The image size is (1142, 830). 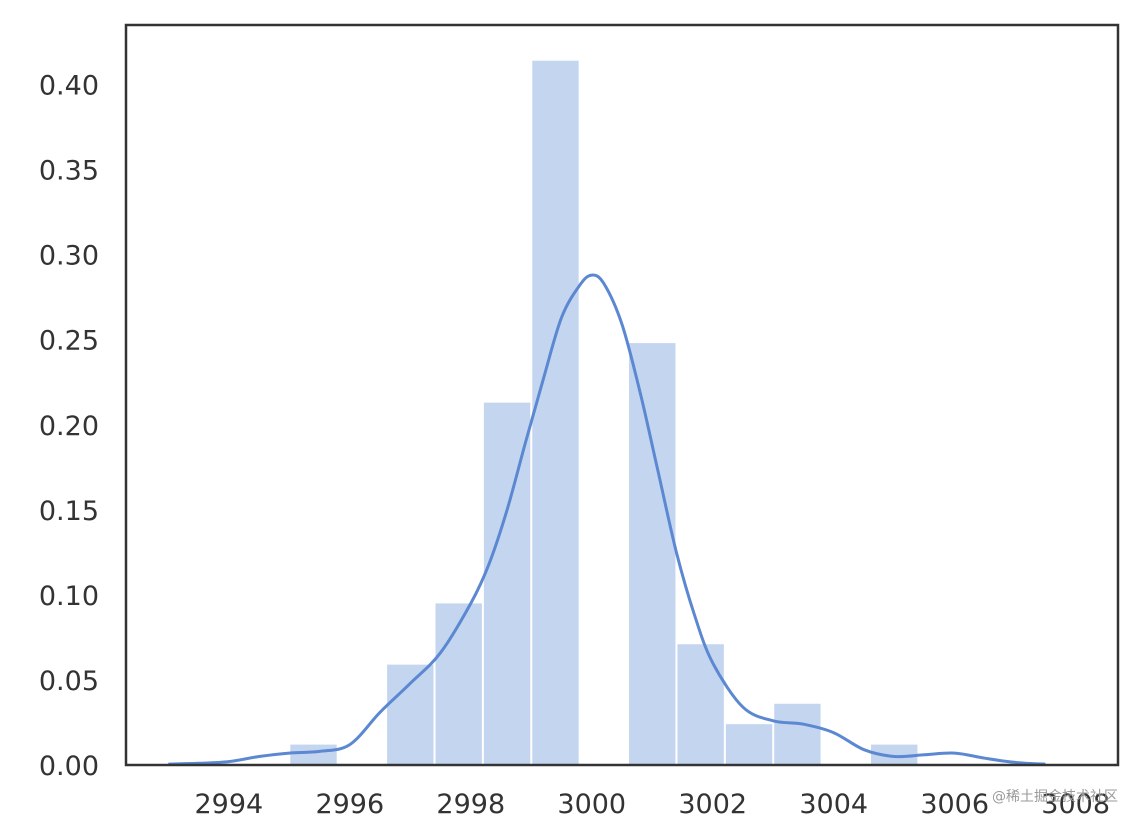 What do you see at coordinates (833, 804) in the screenshot?
I see `x-tick-label-3004: 3004` at bounding box center [833, 804].